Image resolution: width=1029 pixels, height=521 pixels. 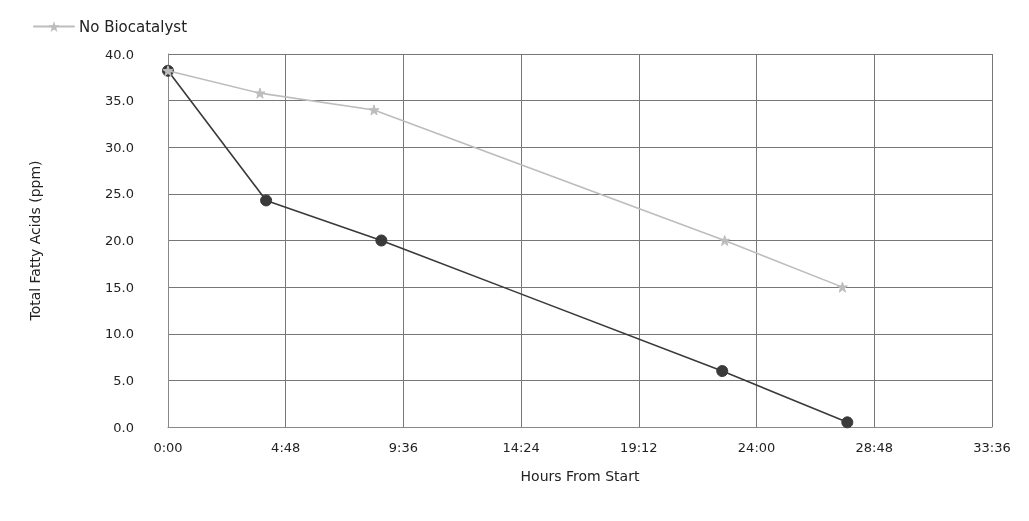 What do you see at coordinates (580, 476) in the screenshot?
I see `x-axis-title: Hours From Start` at bounding box center [580, 476].